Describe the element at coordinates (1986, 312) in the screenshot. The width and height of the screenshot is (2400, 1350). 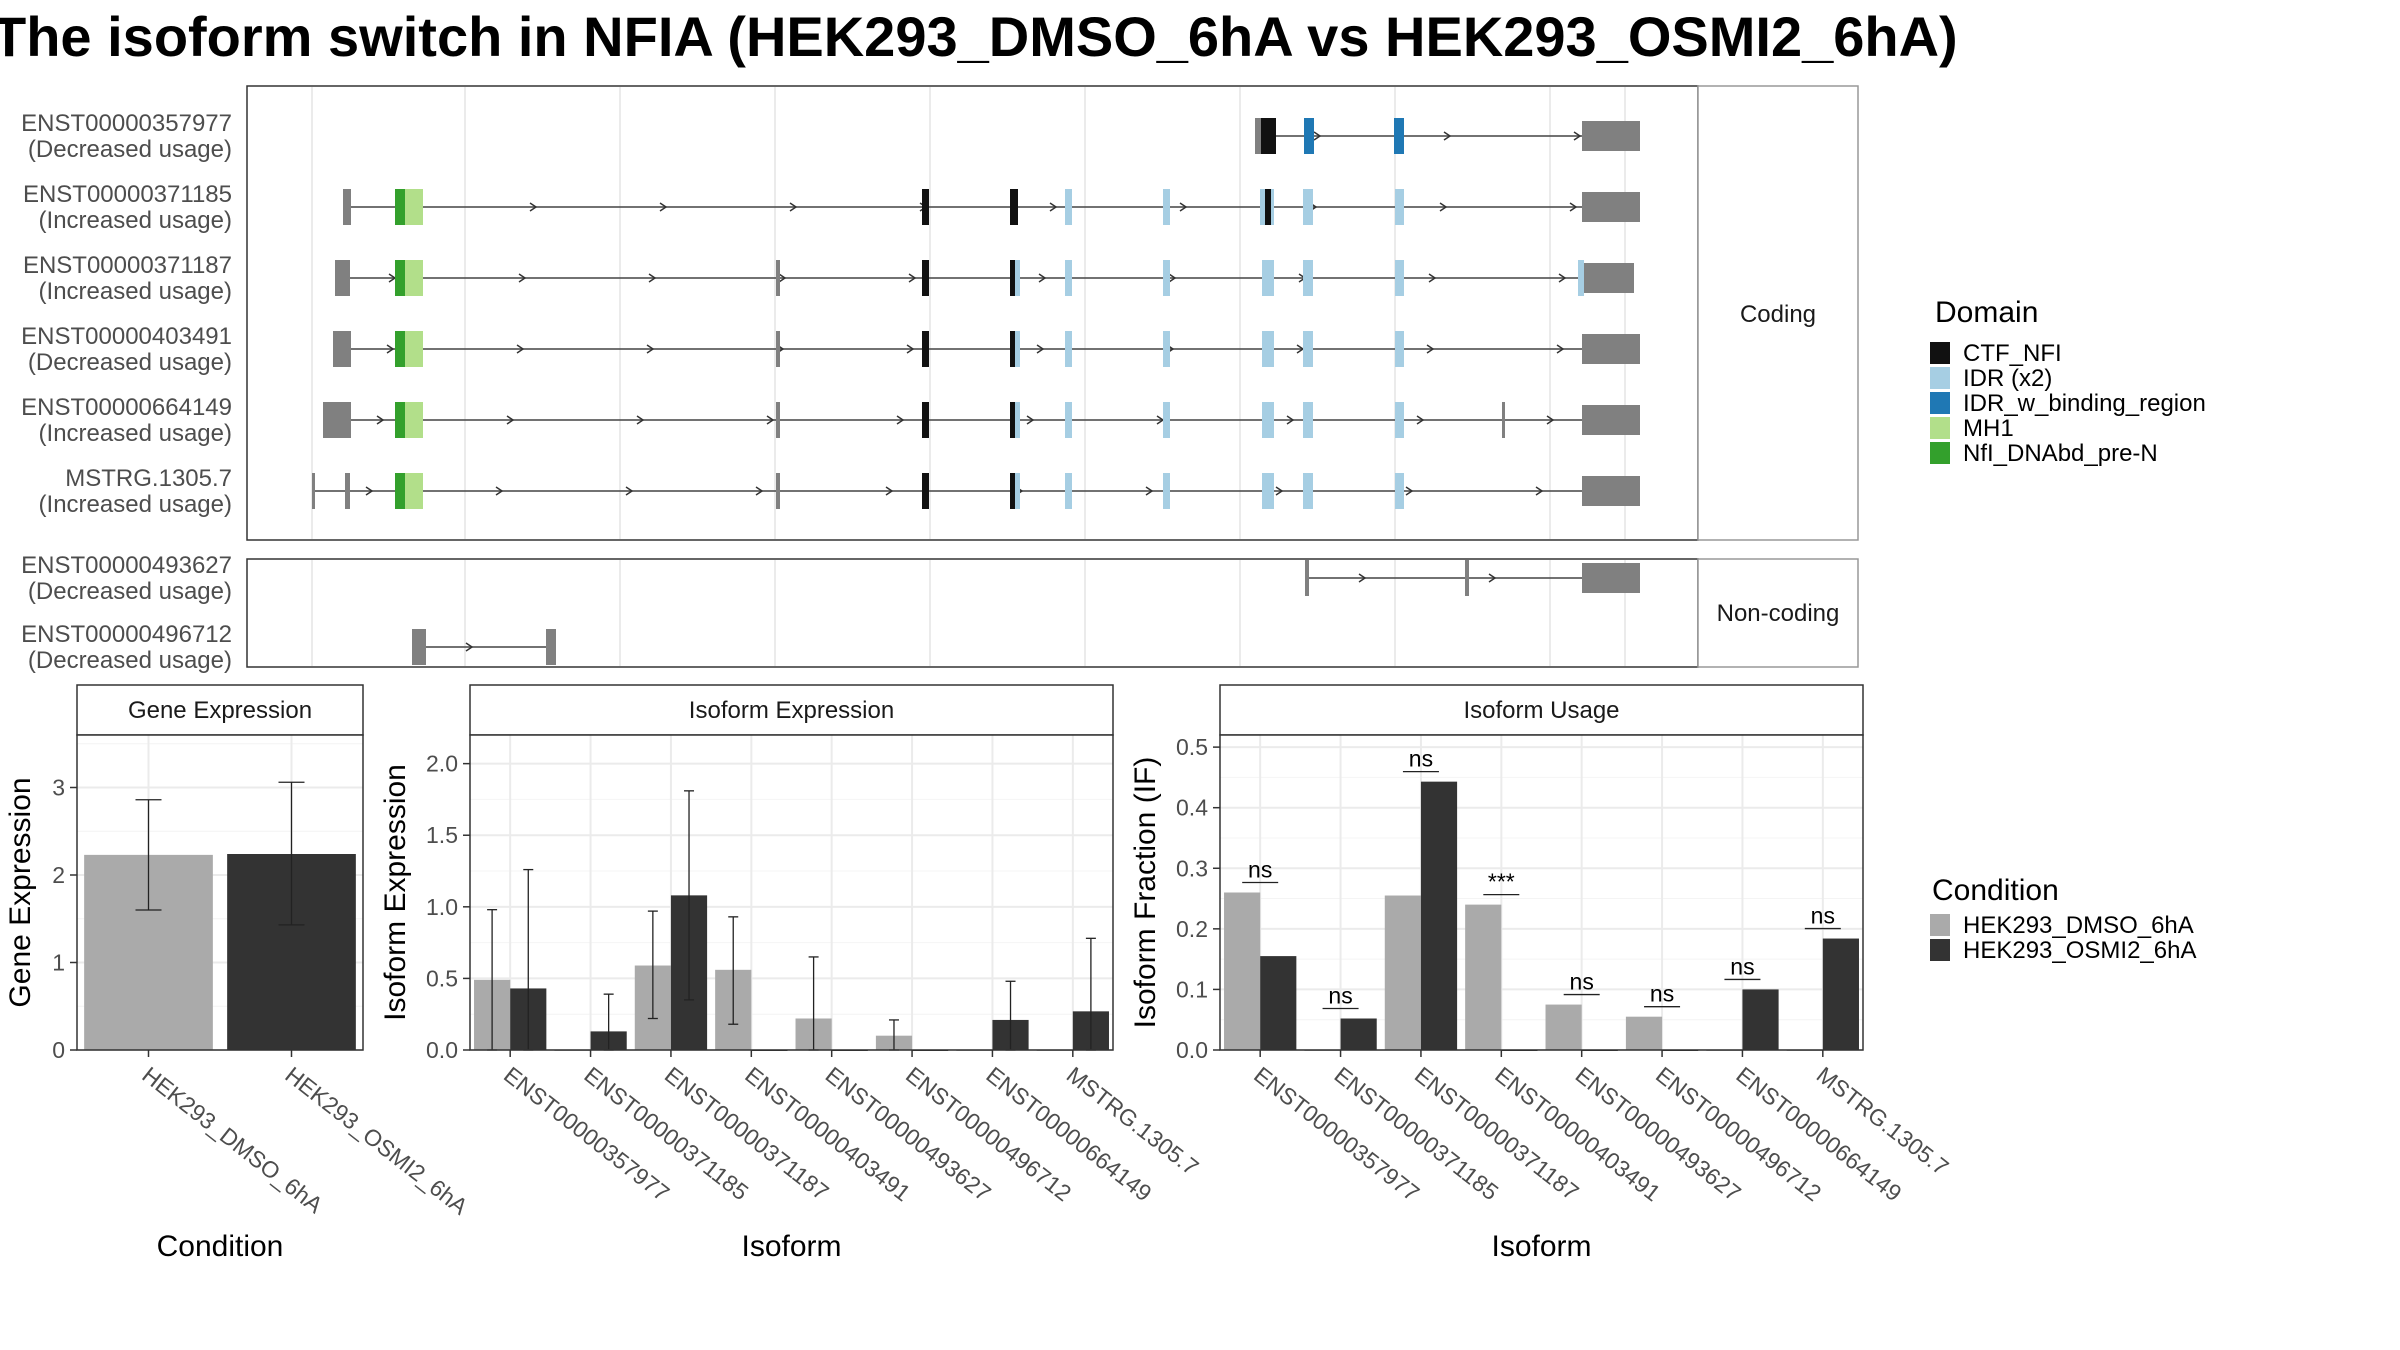
I see `domain-legend-title: Domain` at that location.